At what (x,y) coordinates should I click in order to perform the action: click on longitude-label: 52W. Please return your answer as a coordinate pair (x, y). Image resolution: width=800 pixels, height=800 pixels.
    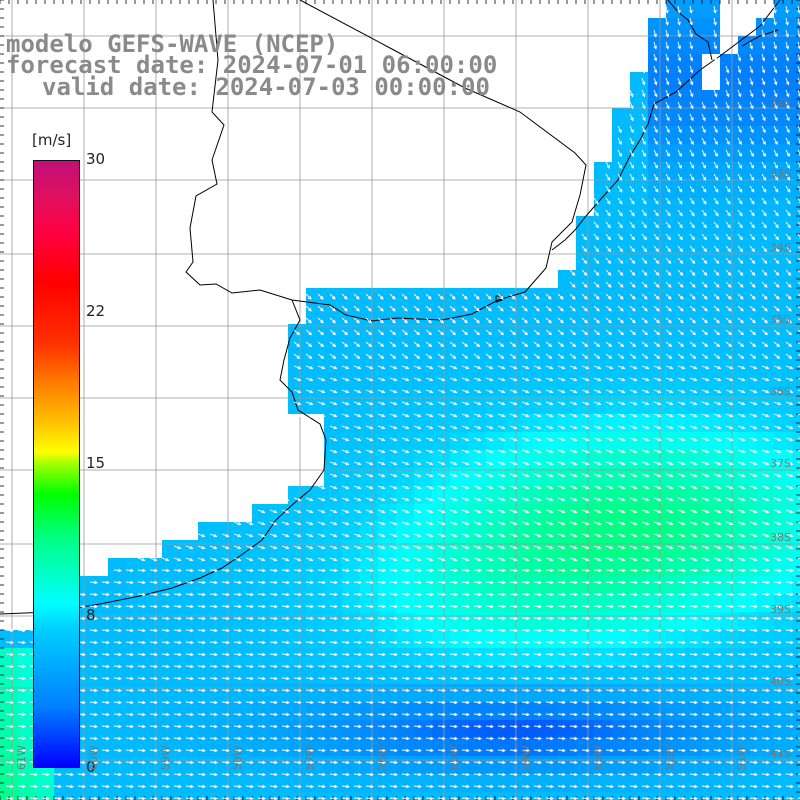
    Looking at the image, I should click on (669, 757).